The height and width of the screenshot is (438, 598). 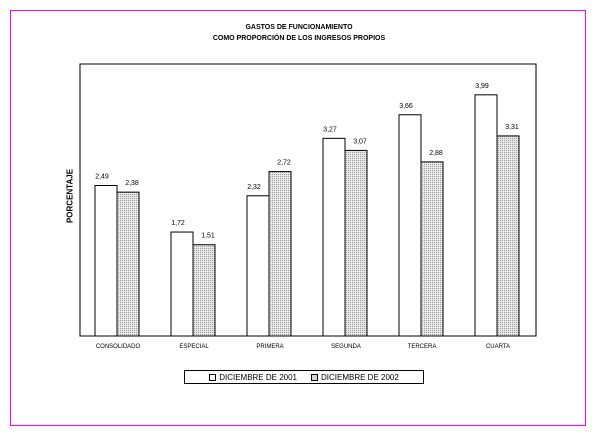 I want to click on legend-item-2002: DICIEMBRE DE 2002, so click(x=355, y=377).